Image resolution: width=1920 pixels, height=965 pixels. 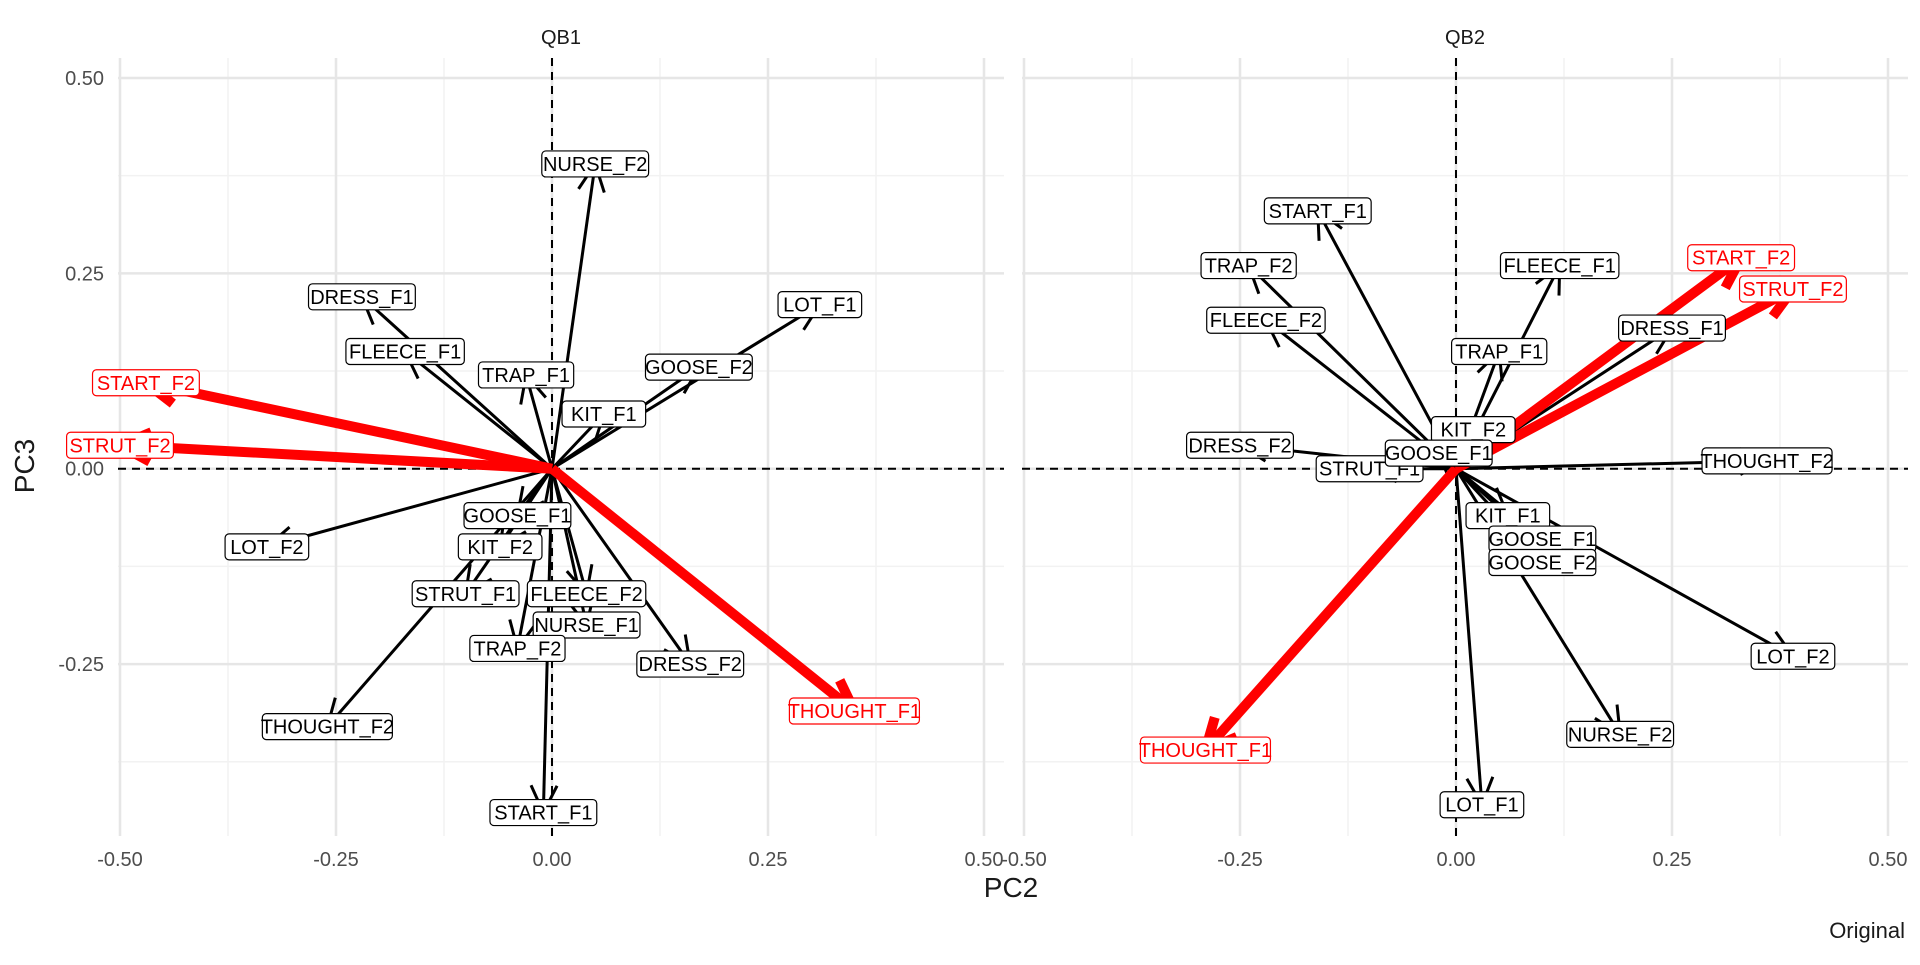 I want to click on vector-label-text: STRUT_F2, so click(x=119, y=446).